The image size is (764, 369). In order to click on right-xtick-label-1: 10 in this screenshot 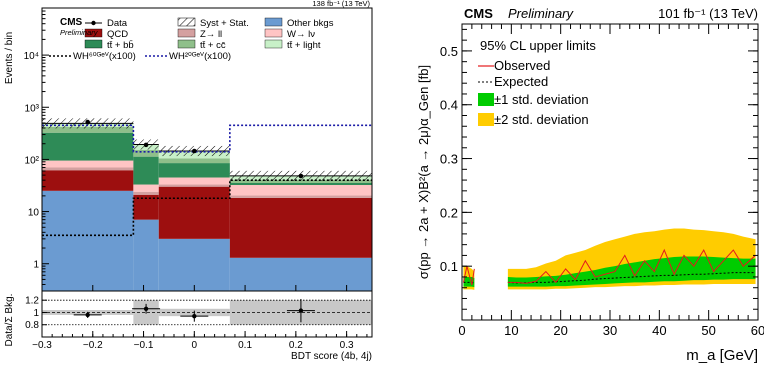, I will do `click(511, 330)`.